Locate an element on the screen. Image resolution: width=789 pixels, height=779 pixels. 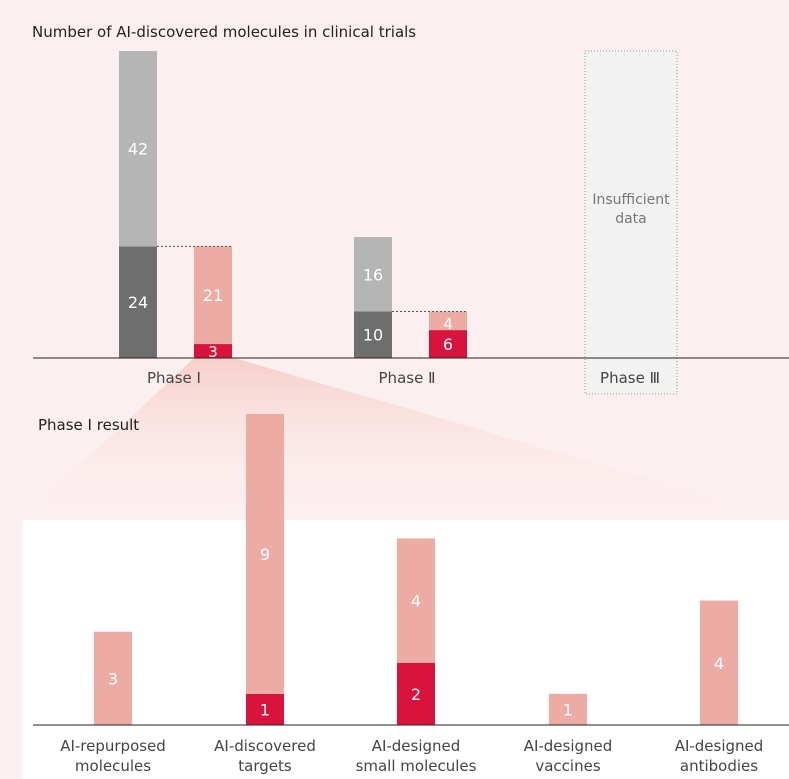
x-tick-label: AI-discovered is located at coordinates (265, 746).